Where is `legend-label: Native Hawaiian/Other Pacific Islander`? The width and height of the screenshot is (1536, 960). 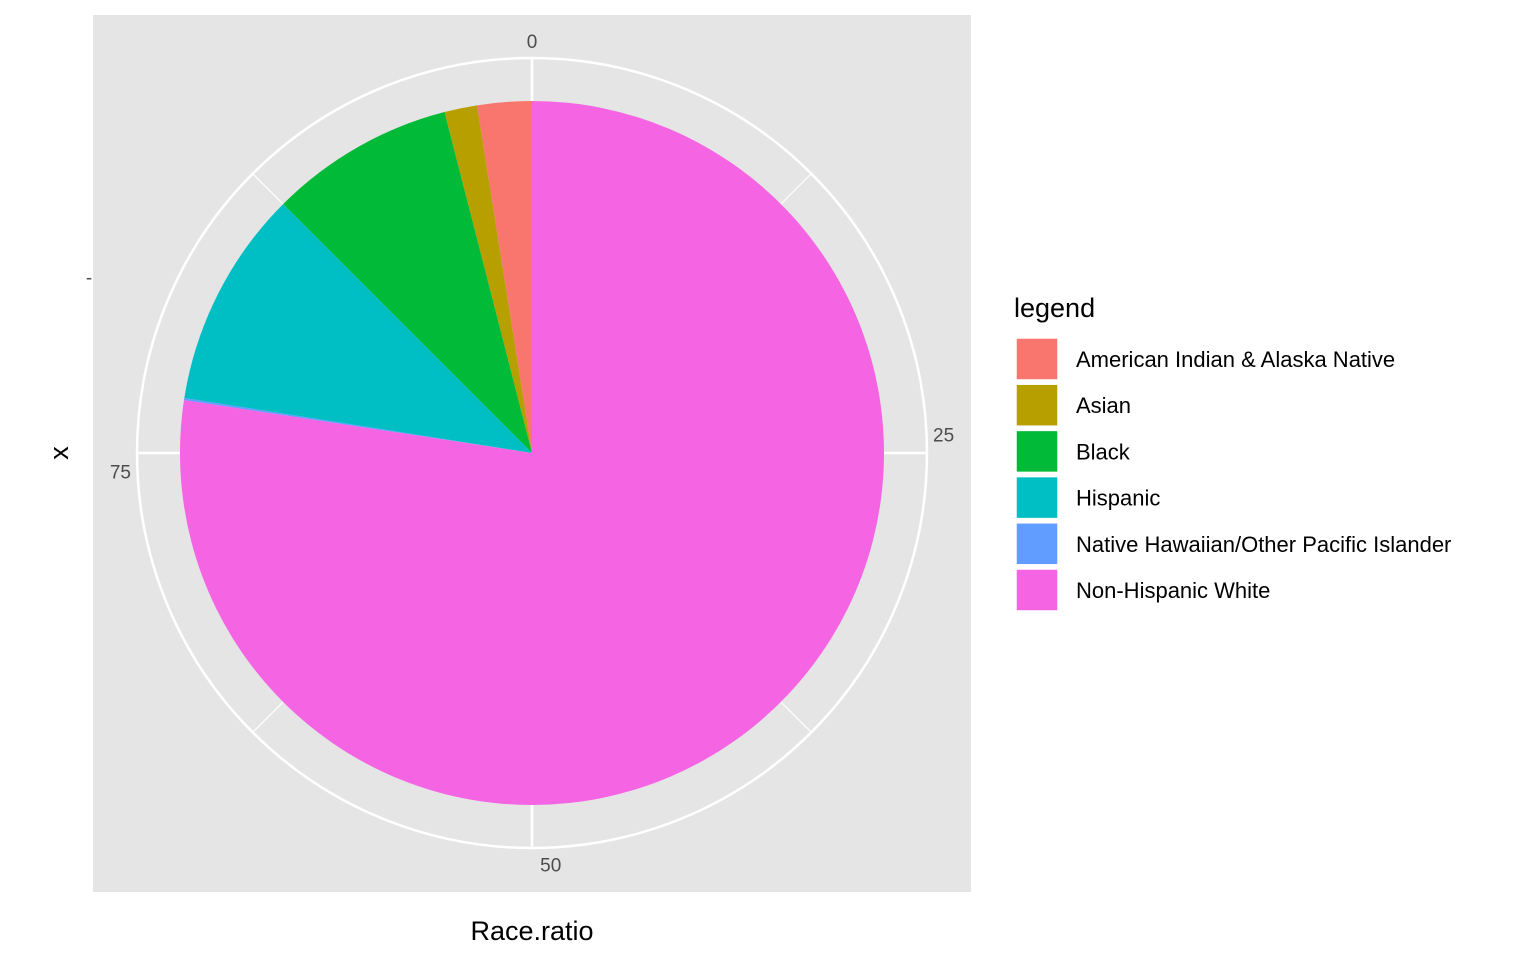 legend-label: Native Hawaiian/Other Pacific Islander is located at coordinates (1263, 544).